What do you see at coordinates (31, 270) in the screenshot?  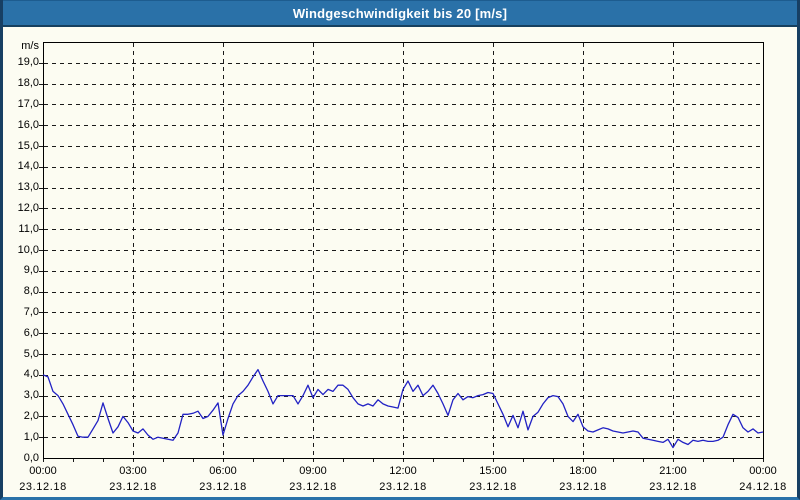 I see `y-axis-label: 9,0` at bounding box center [31, 270].